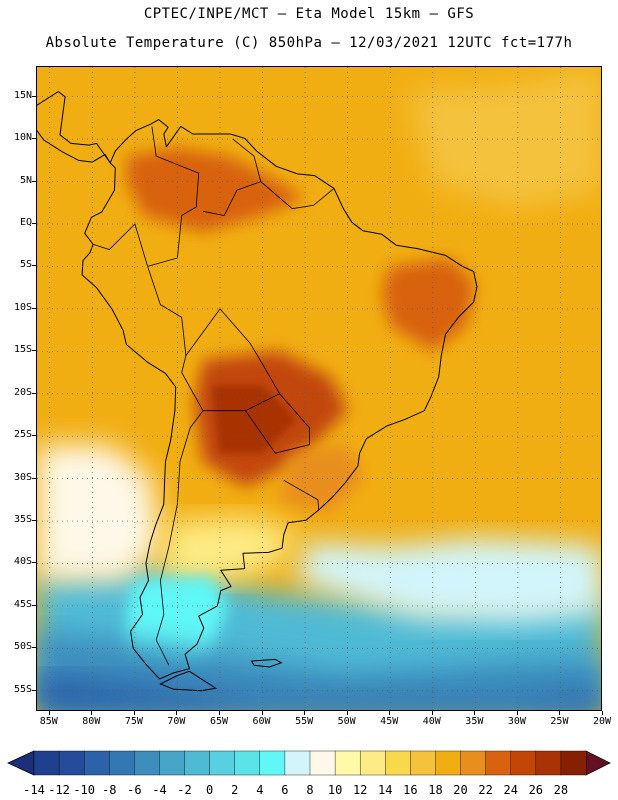 This screenshot has width=618, height=800. I want to click on lat-label: 15S, so click(22, 350).